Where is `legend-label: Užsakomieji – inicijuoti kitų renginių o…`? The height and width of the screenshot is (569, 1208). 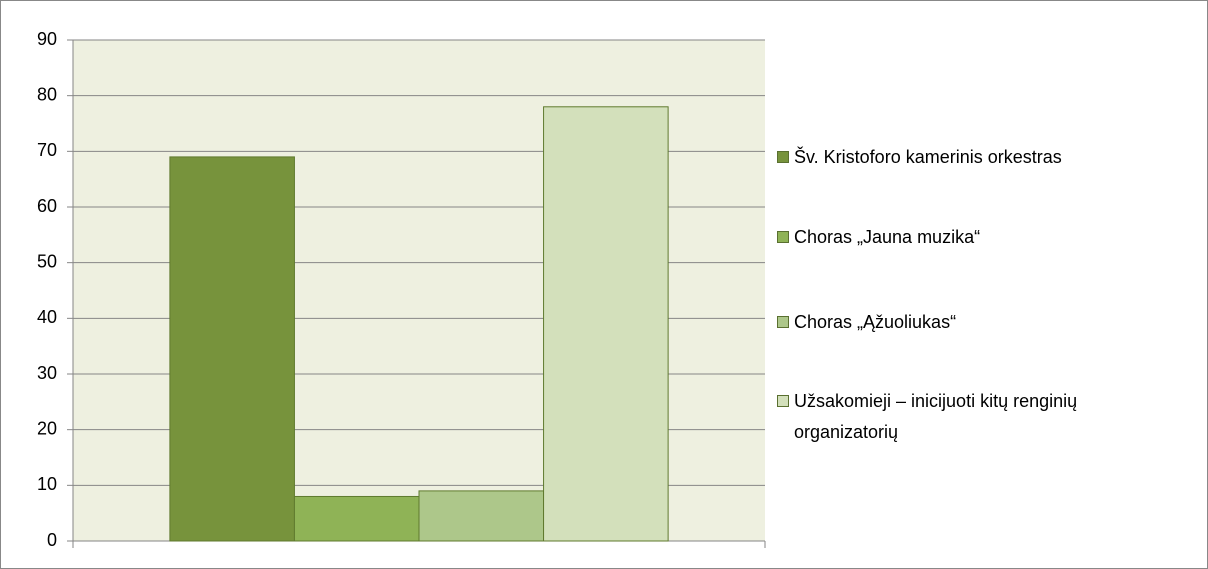 legend-label: Užsakomieji – inicijuoti kitų renginių o… is located at coordinates (936, 416).